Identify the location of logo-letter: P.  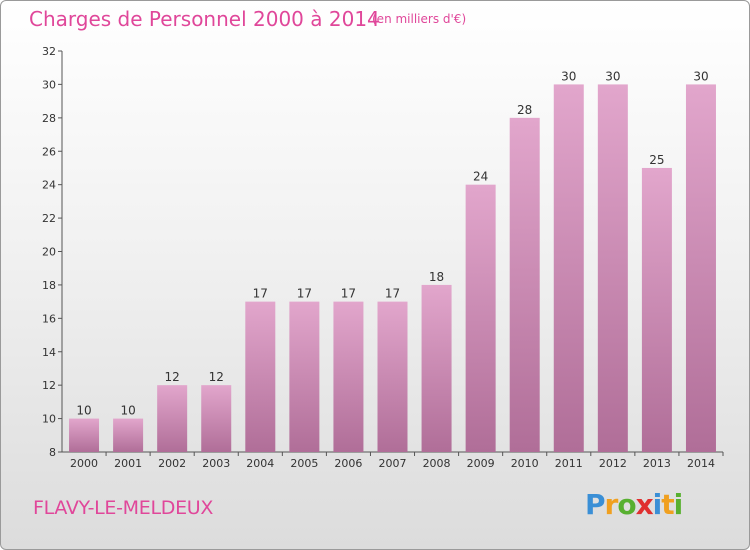
(595, 504).